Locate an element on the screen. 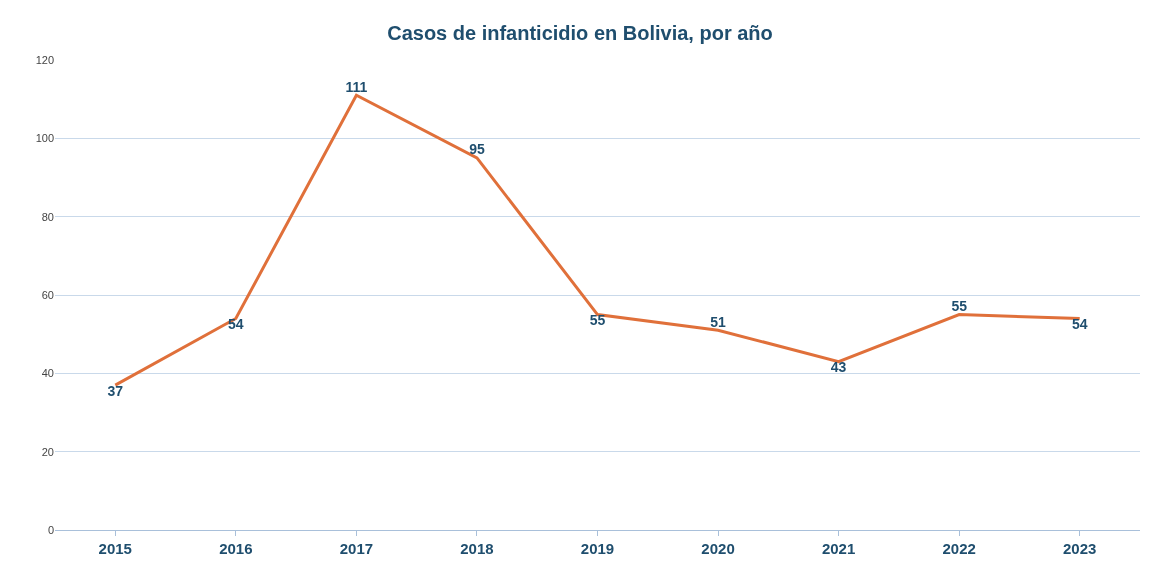  x-tick-label: 2017 is located at coordinates (356, 548).